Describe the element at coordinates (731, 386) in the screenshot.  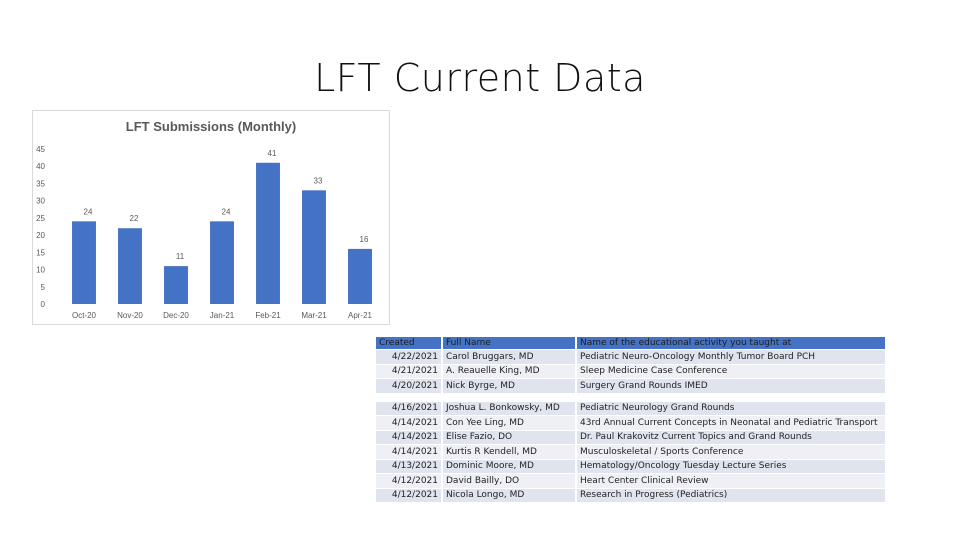
I see `cell-activity: Surgery Grand Rounds IMED` at that location.